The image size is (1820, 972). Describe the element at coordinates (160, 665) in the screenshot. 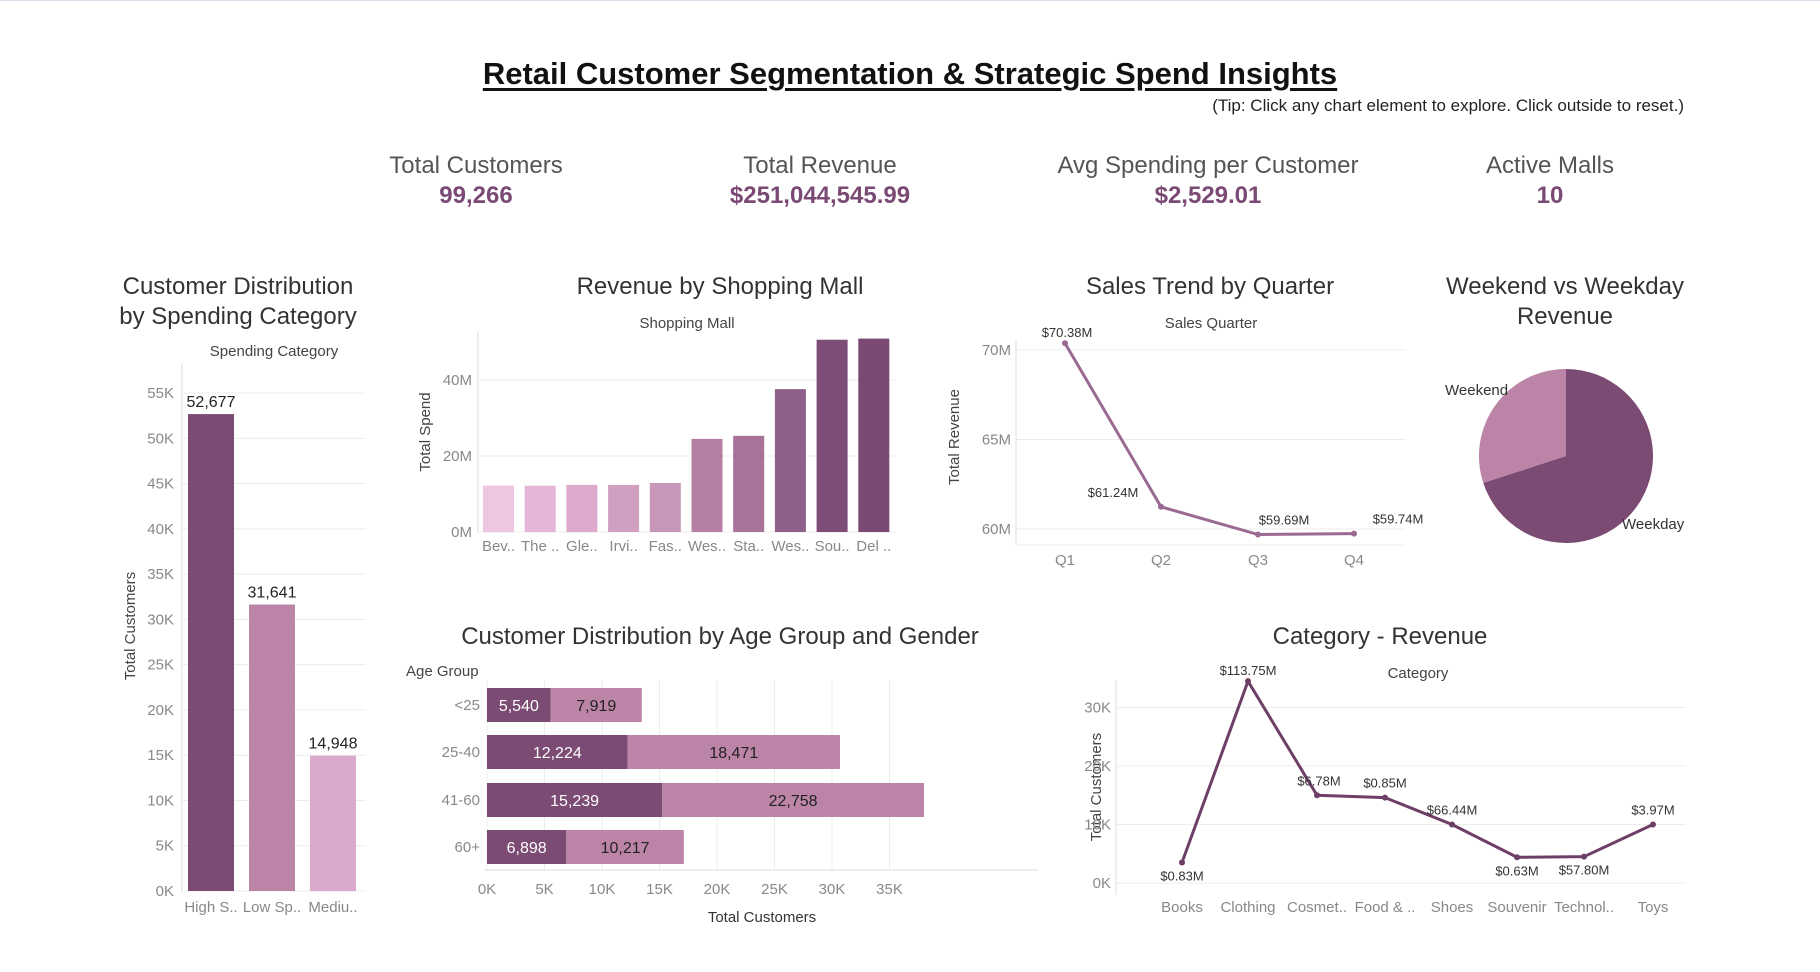

I see `y-tick-label: 25K` at that location.